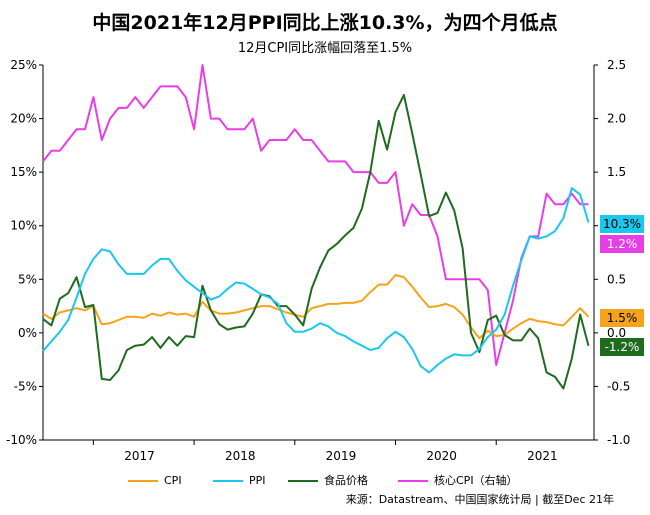 The width and height of the screenshot is (650, 515). I want to click on legend-label-ppi: PPI, so click(257, 480).